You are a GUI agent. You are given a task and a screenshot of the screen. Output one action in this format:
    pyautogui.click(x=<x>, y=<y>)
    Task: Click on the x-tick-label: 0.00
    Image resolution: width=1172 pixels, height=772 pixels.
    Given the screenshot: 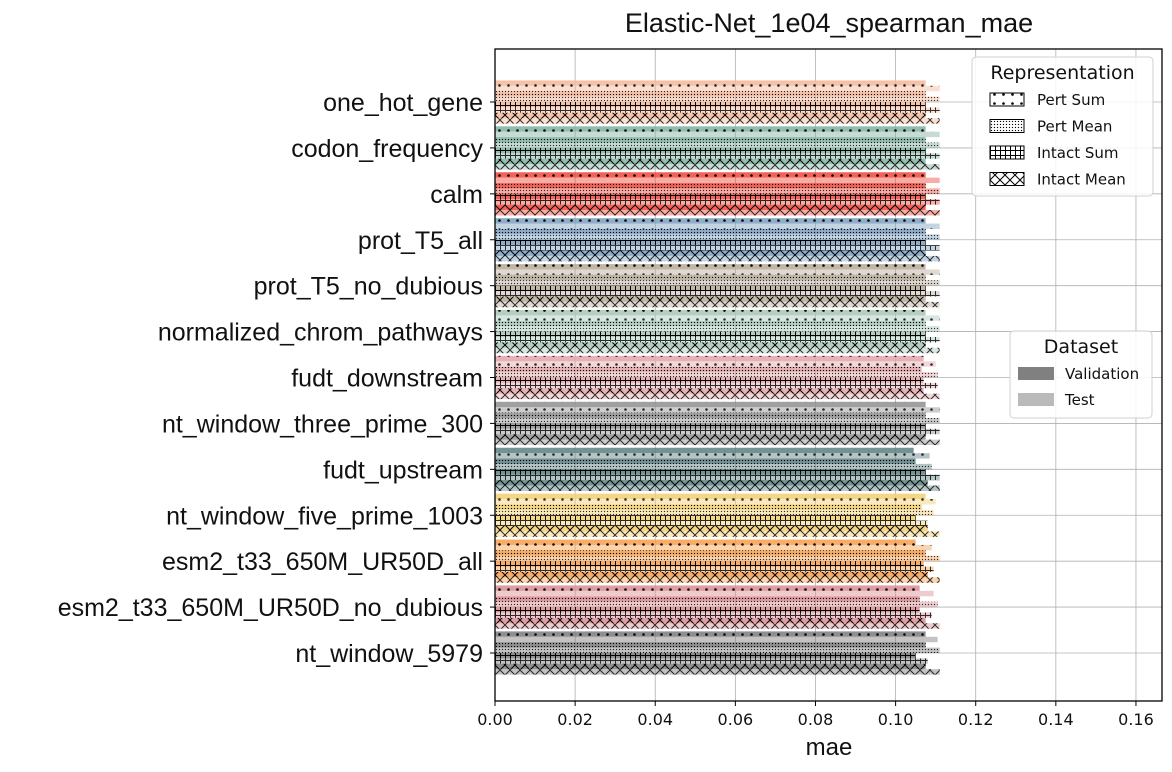 What is the action you would take?
    pyautogui.click(x=495, y=719)
    